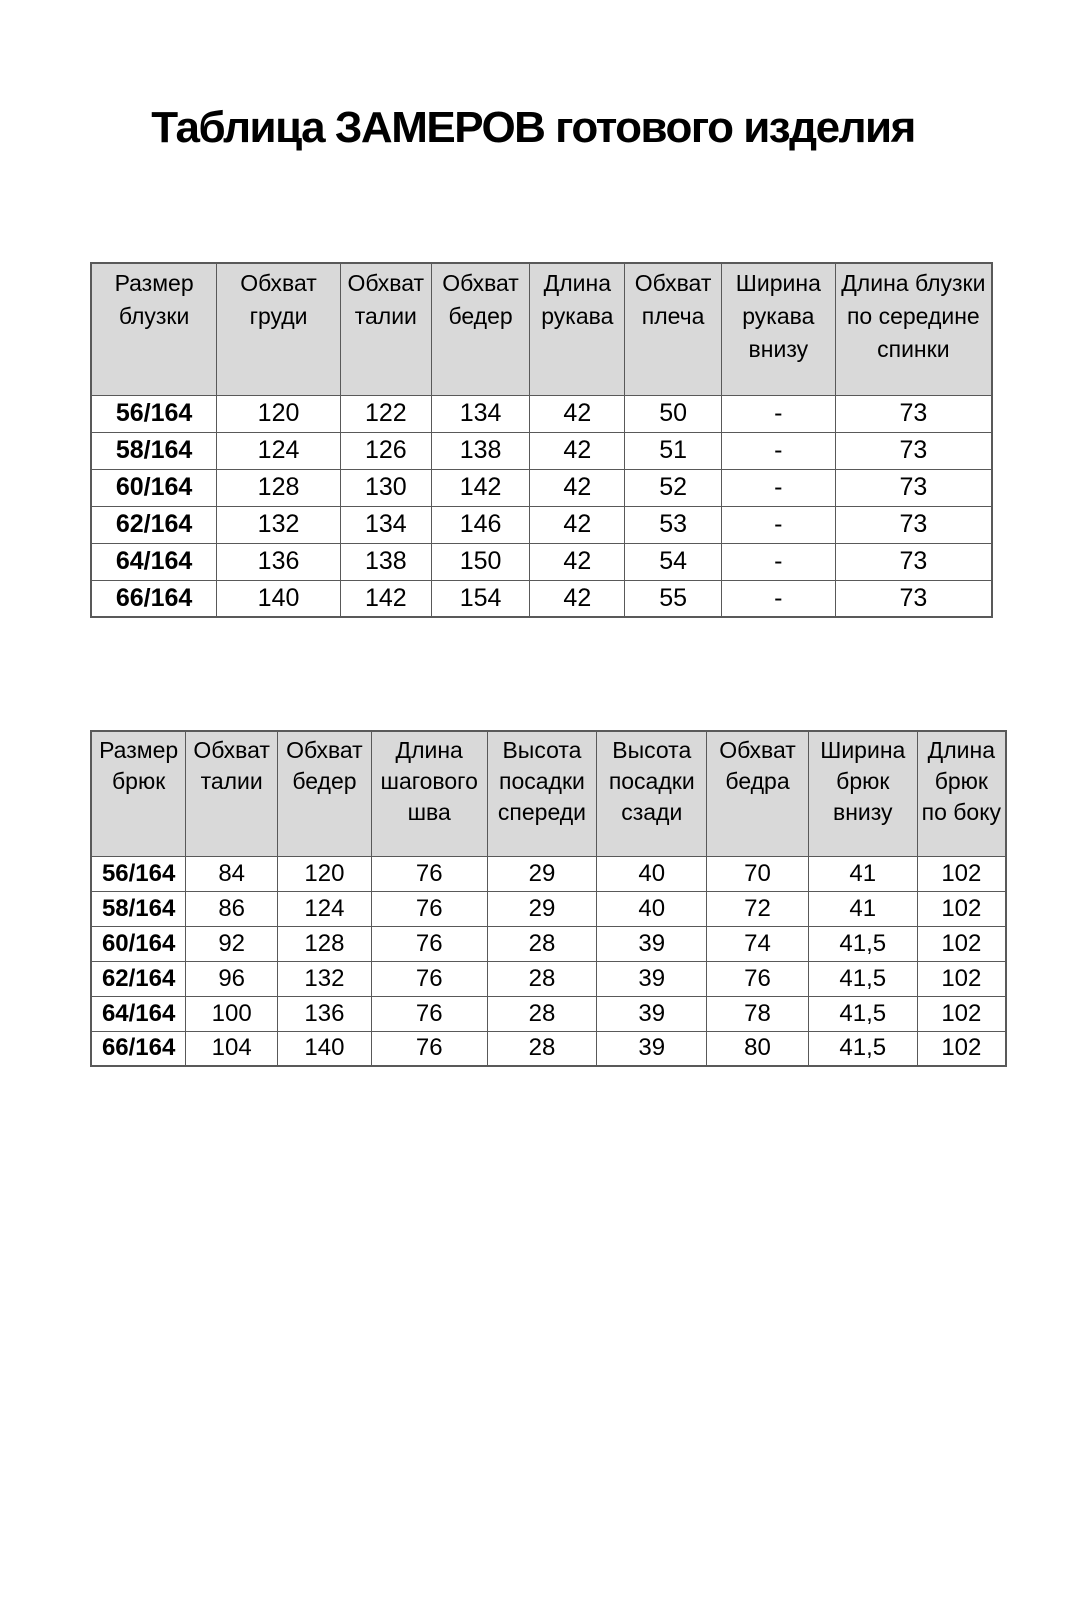  What do you see at coordinates (778, 329) in the screenshot?
I see `column-header: Ширина рукава внизу` at bounding box center [778, 329].